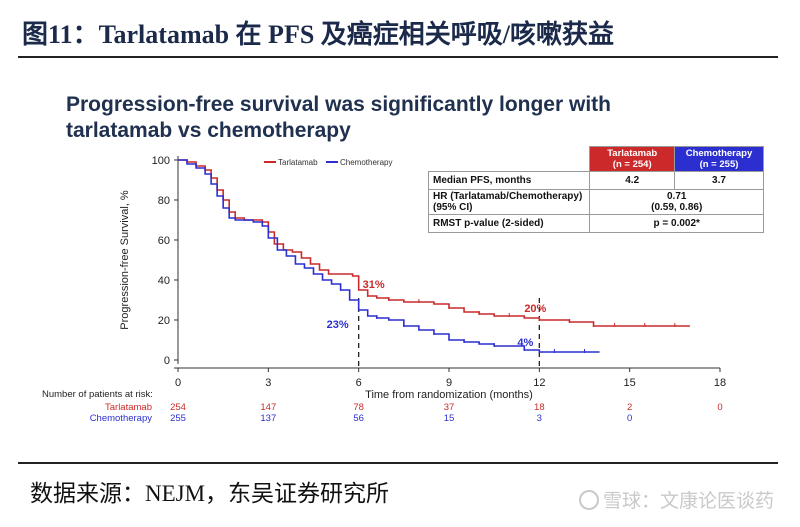 This screenshot has width=800, height=527. I want to click on table-header-tarlatamab-n: (n = 254), so click(632, 164).